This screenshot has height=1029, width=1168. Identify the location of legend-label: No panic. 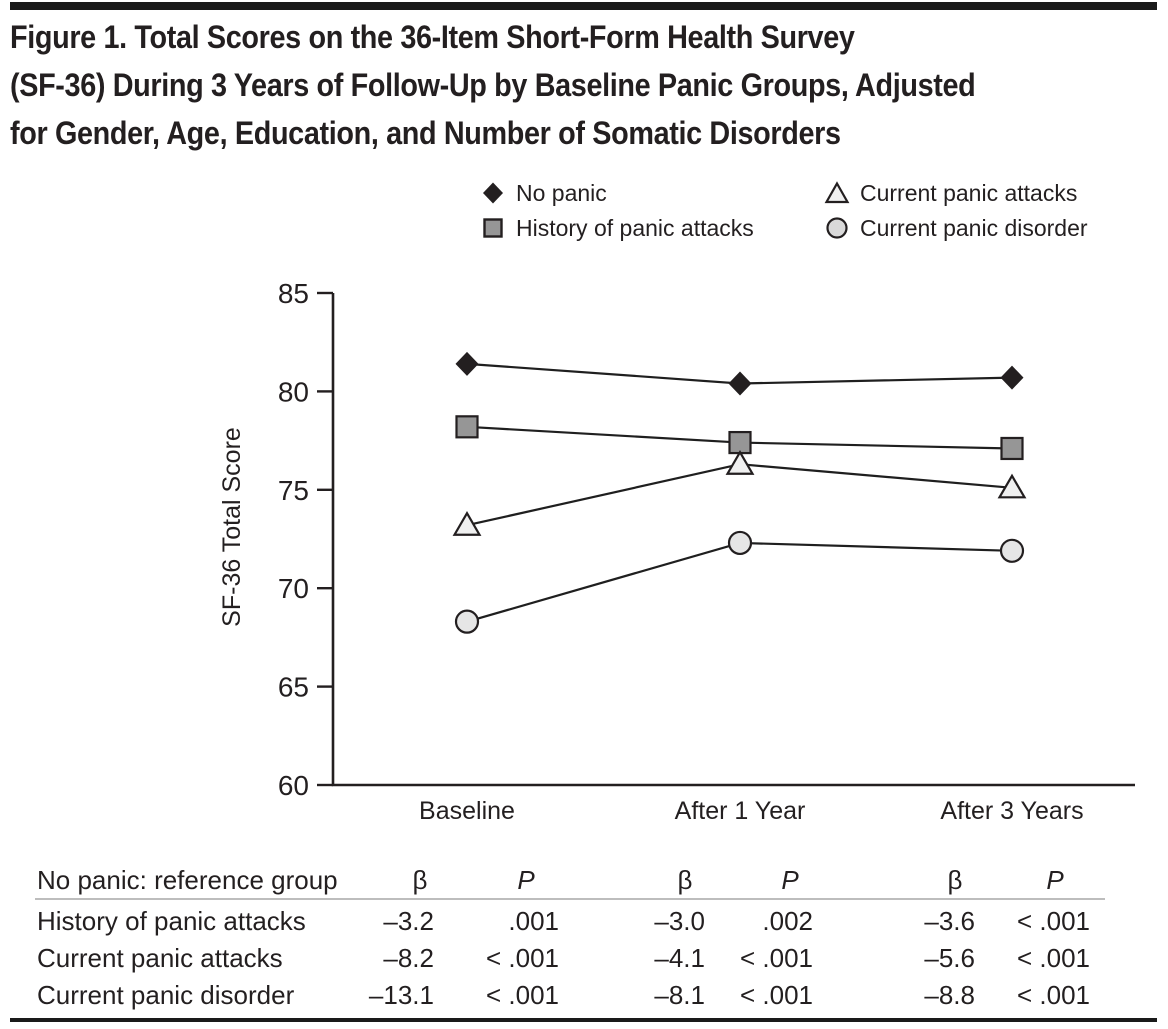
(561, 192).